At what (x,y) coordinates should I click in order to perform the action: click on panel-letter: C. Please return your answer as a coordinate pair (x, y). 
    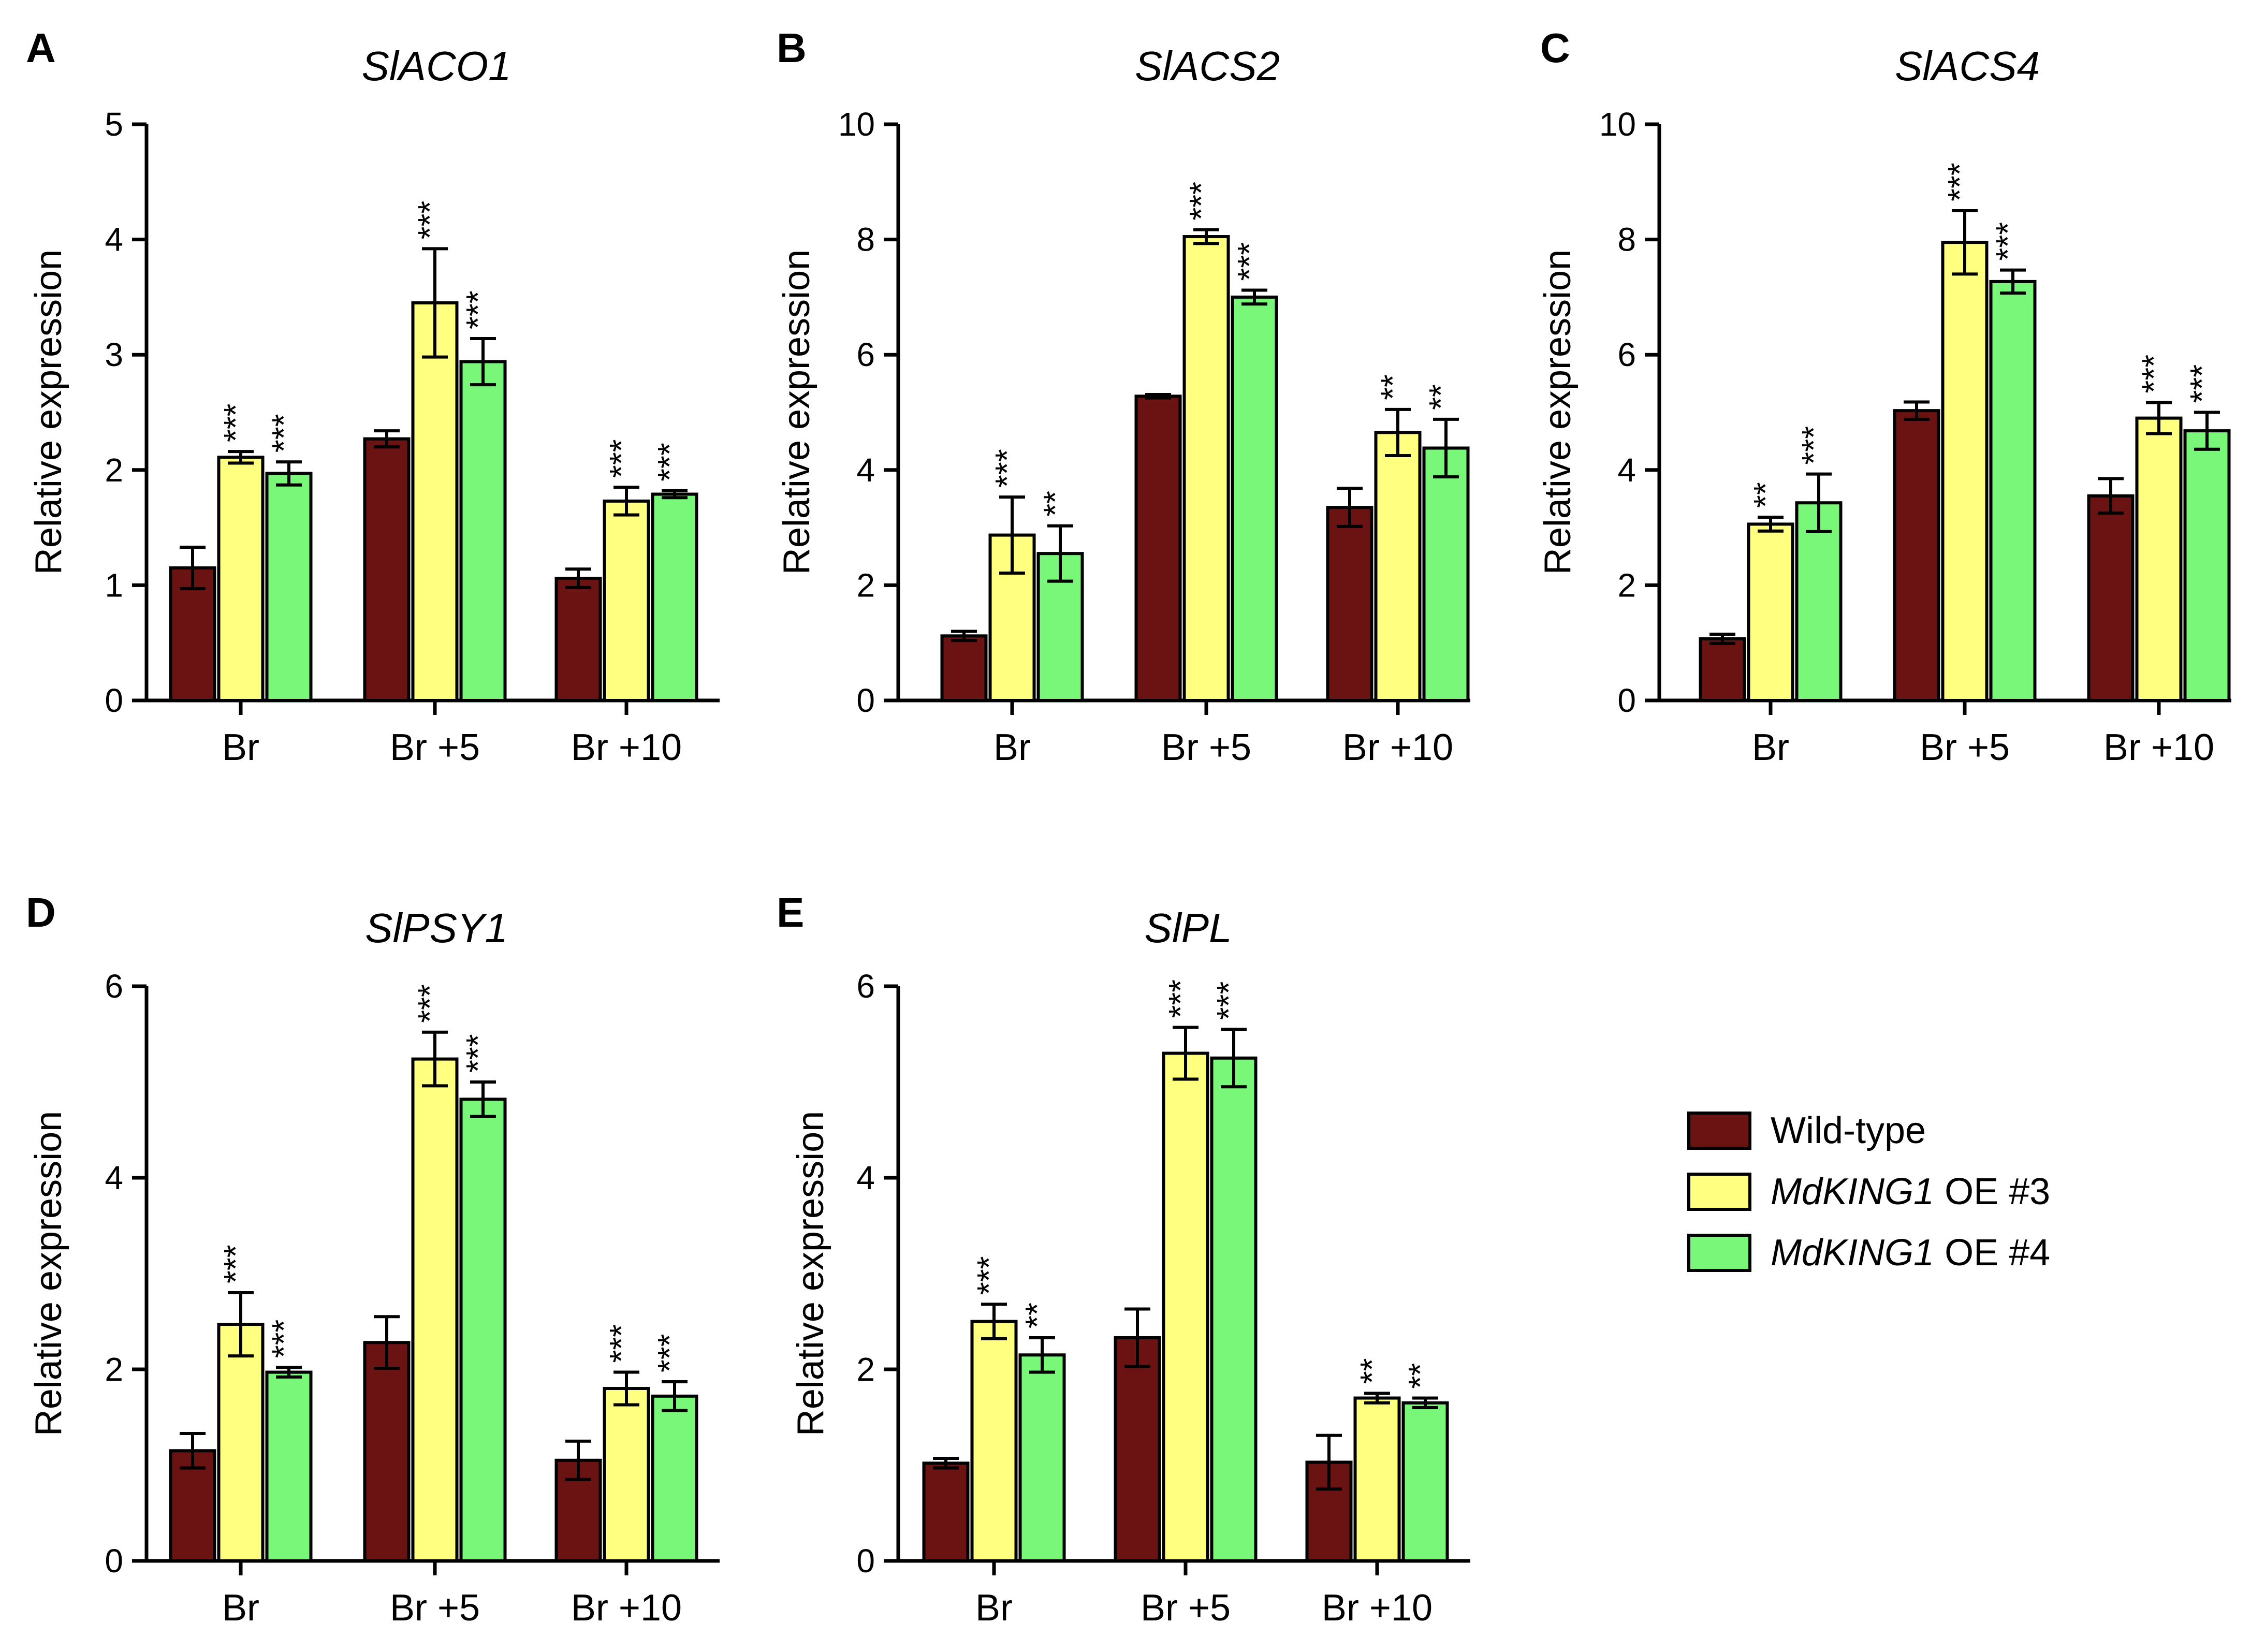
    Looking at the image, I should click on (1555, 48).